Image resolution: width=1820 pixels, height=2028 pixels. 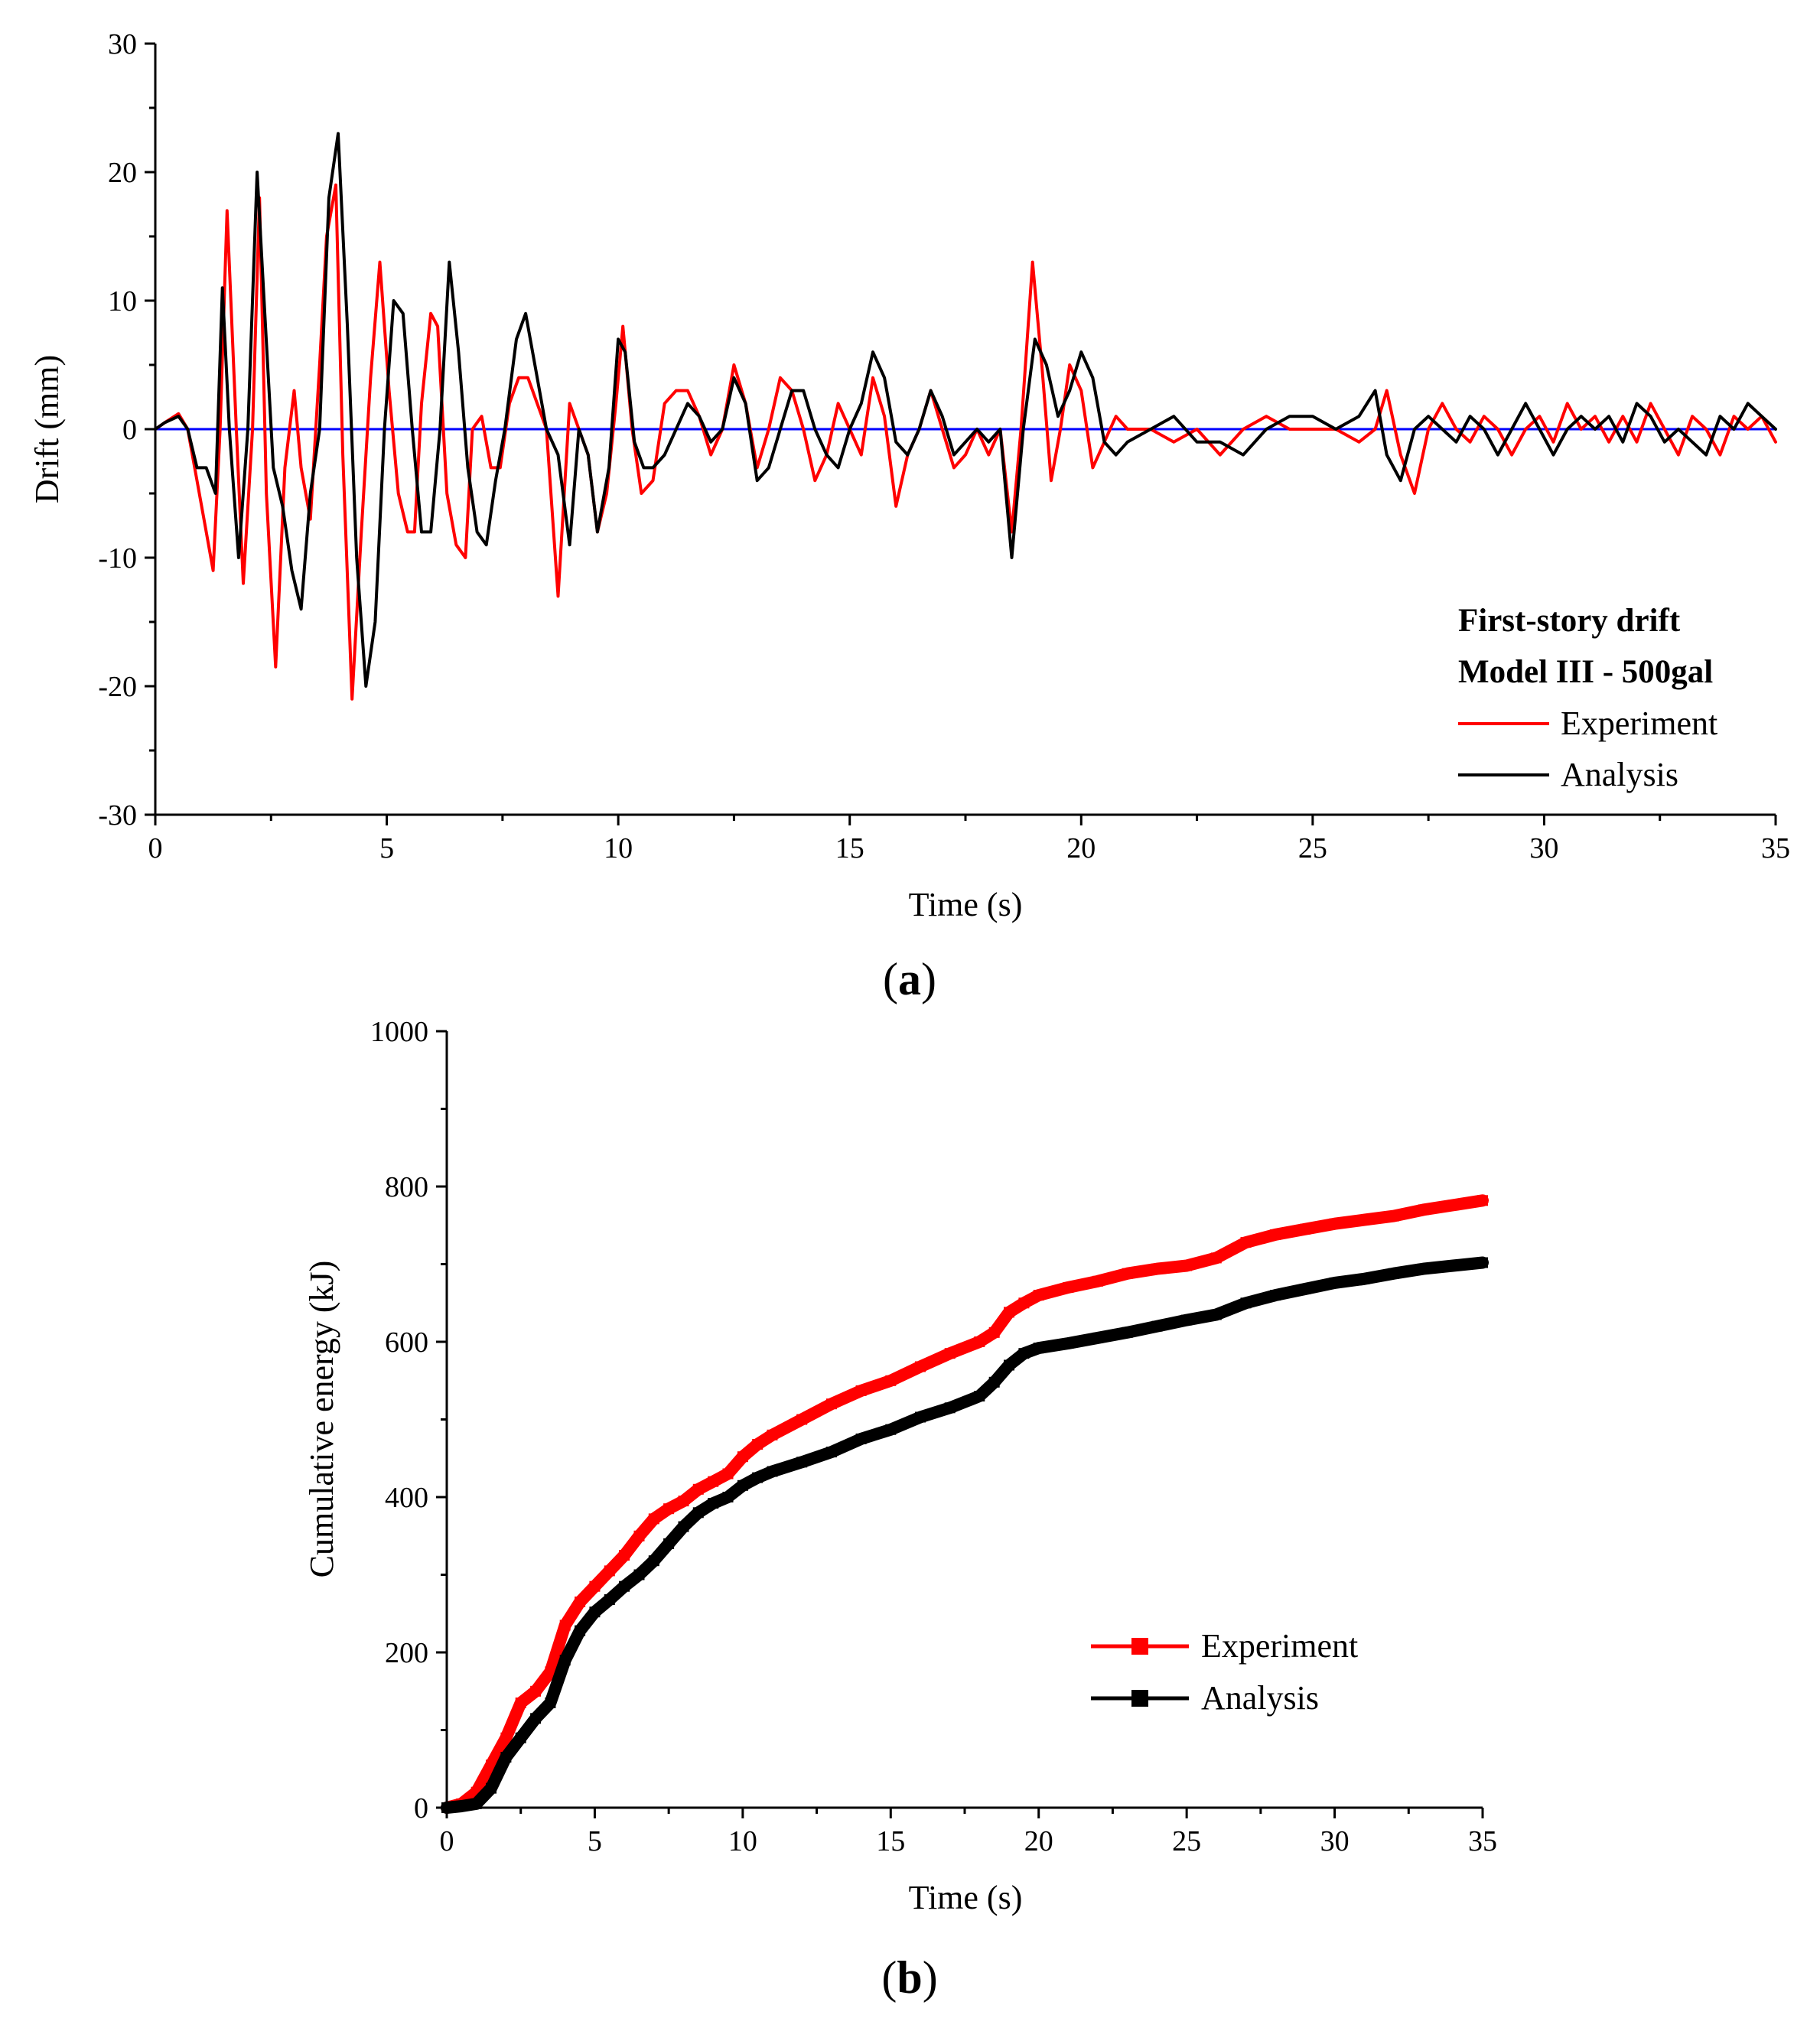 What do you see at coordinates (122, 44) in the screenshot?
I see `y-tick-label: 30` at bounding box center [122, 44].